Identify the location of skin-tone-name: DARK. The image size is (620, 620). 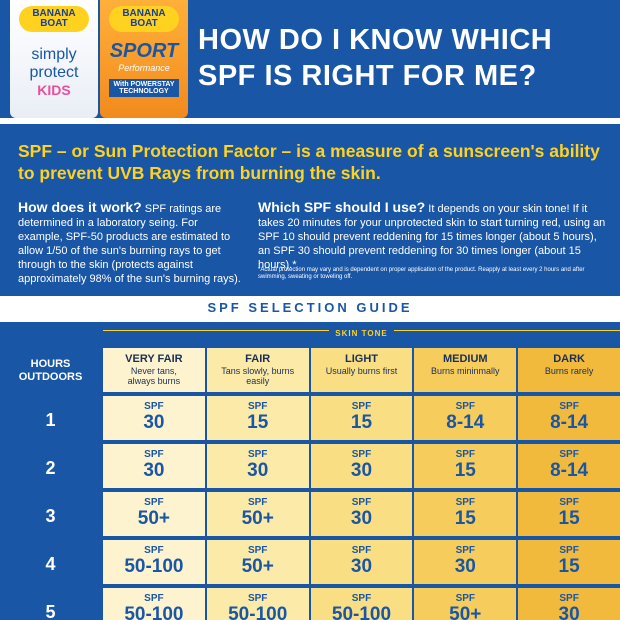
(569, 359).